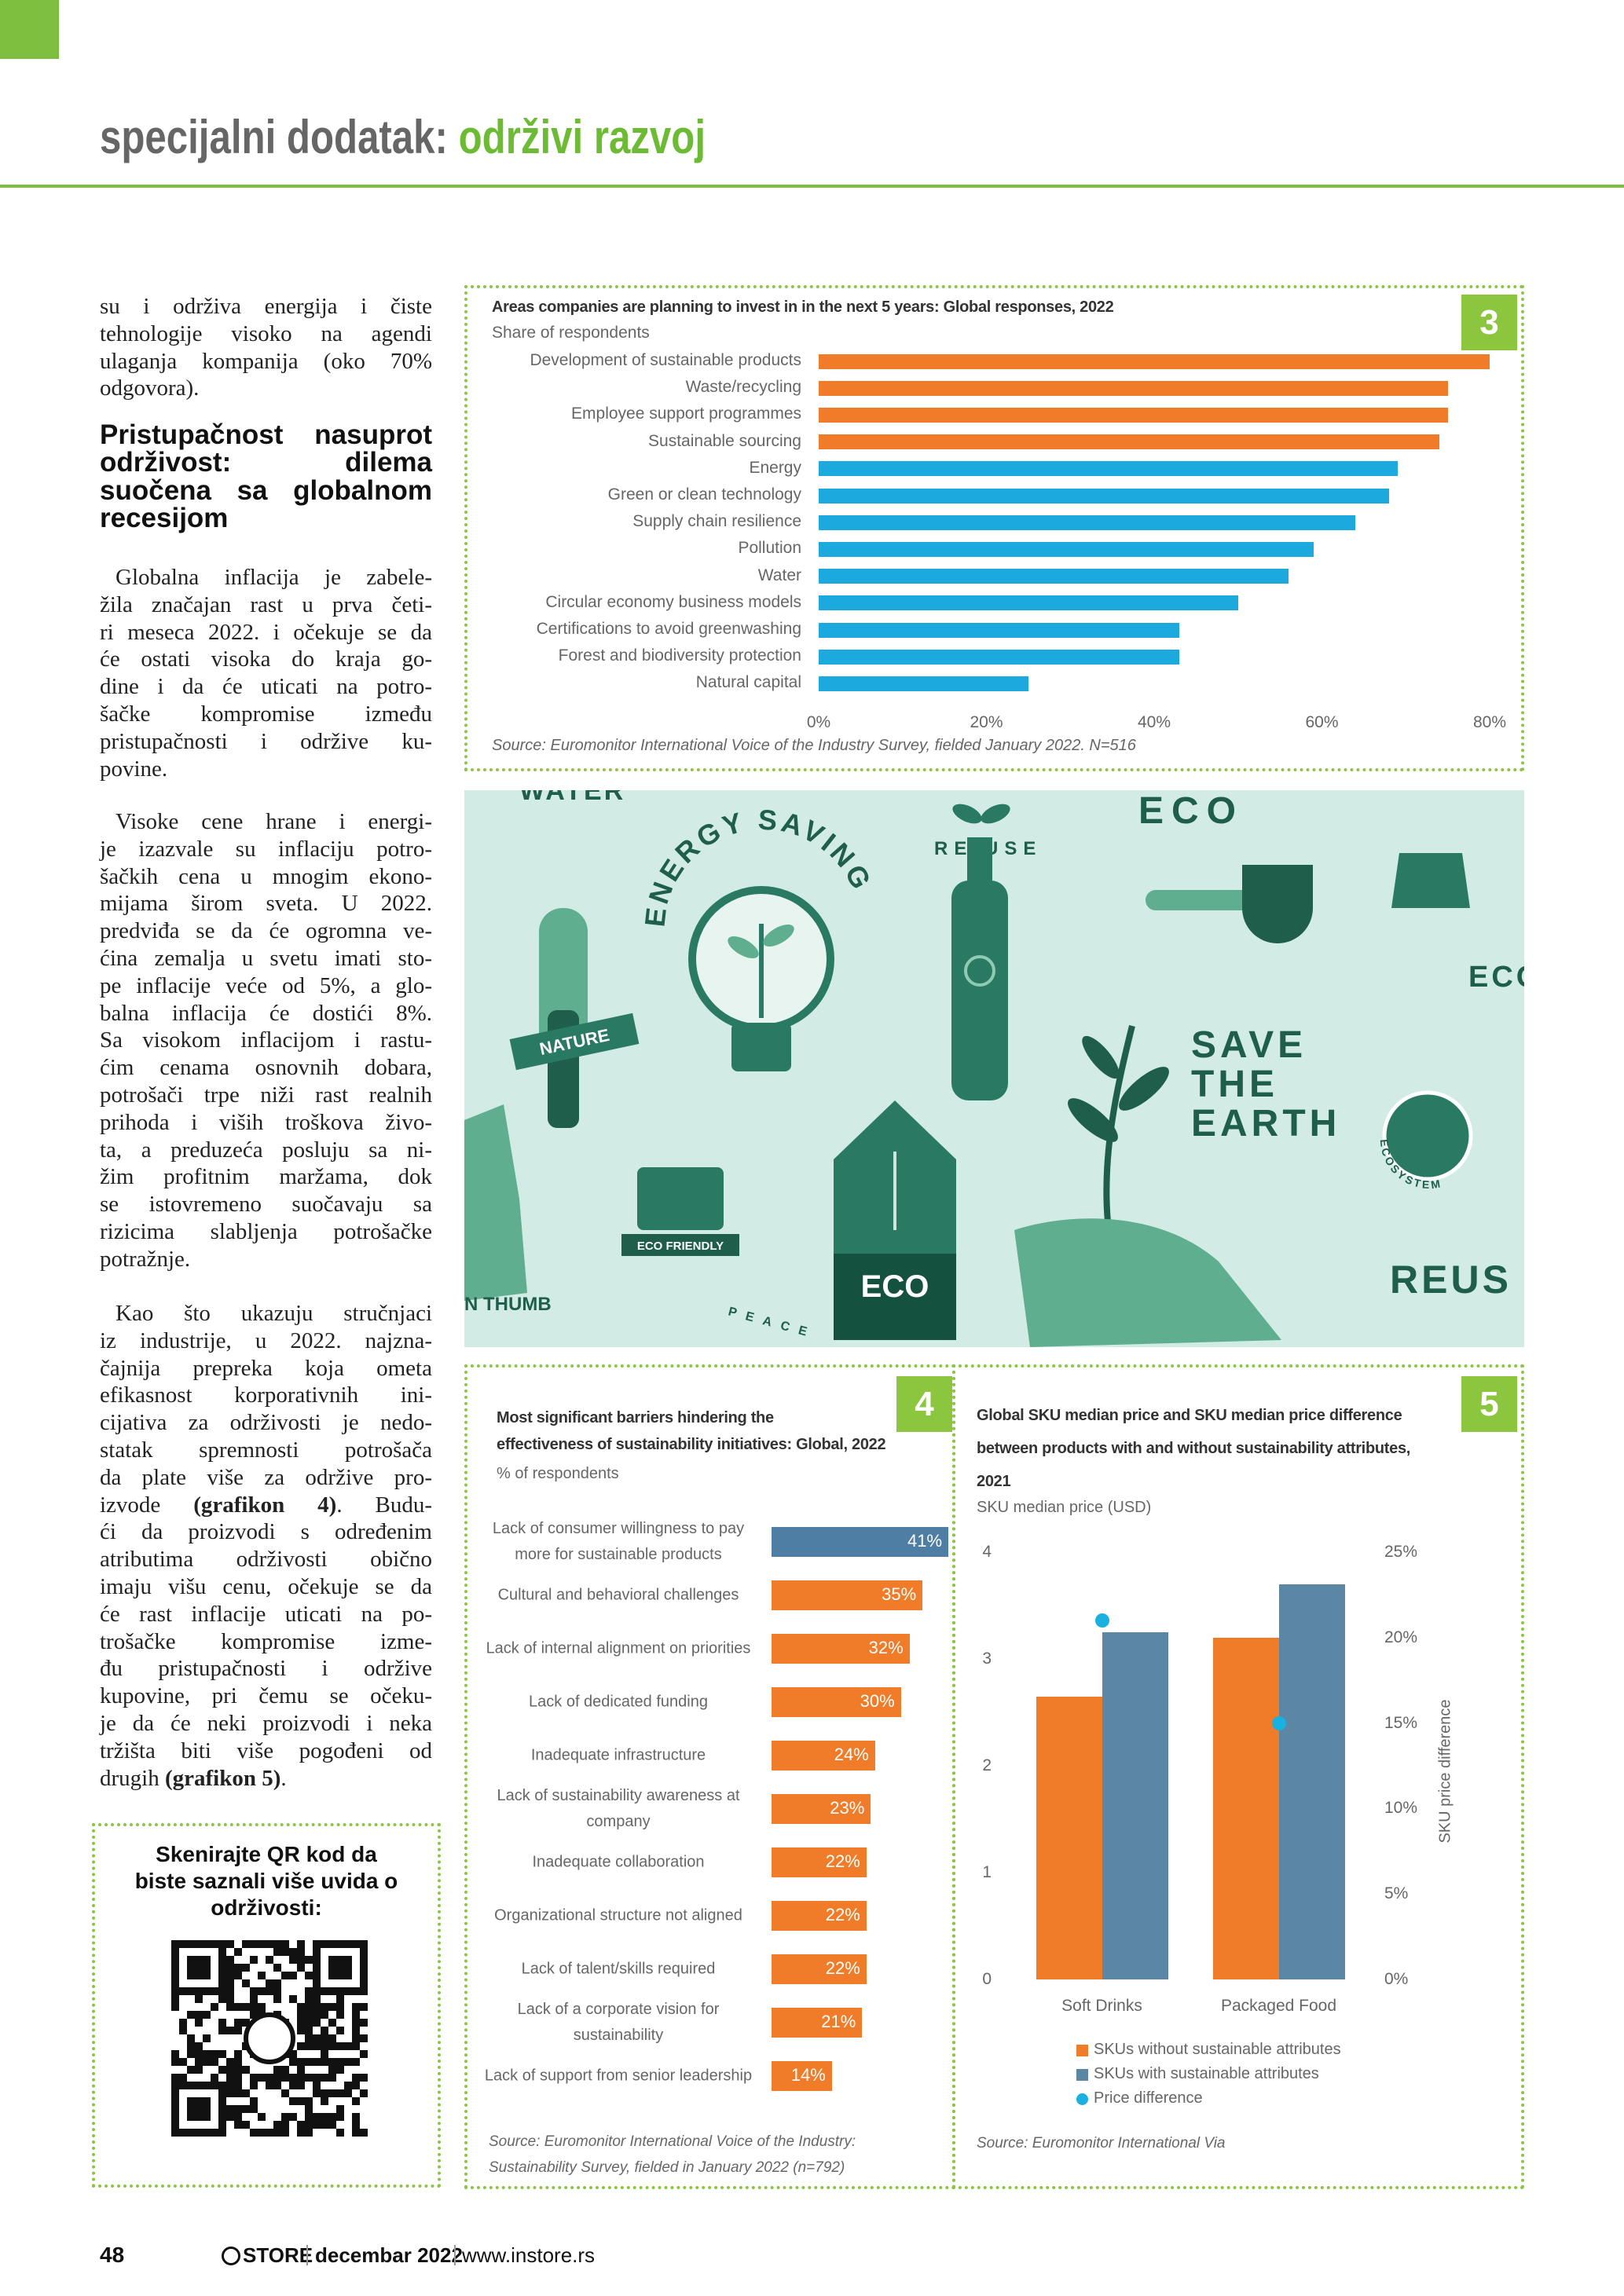 Image resolution: width=1624 pixels, height=2296 pixels. Describe the element at coordinates (269, 2039) in the screenshot. I see `qr-code` at that location.